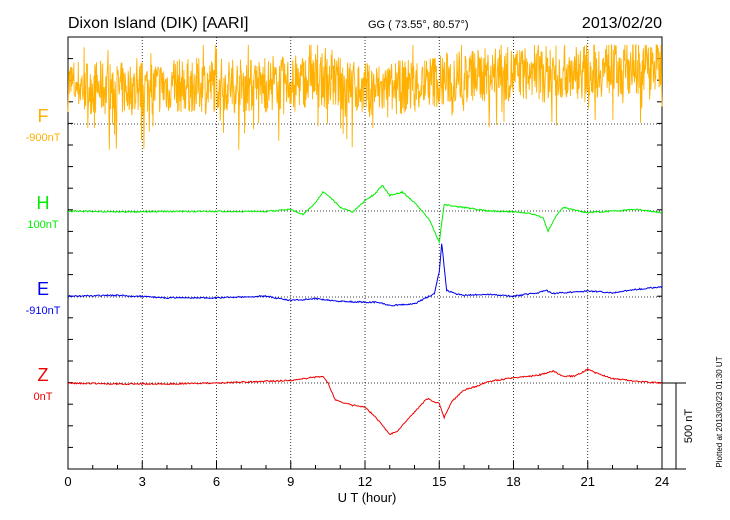 This screenshot has height=520, width=730. I want to click on series-name-F: F, so click(43, 116).